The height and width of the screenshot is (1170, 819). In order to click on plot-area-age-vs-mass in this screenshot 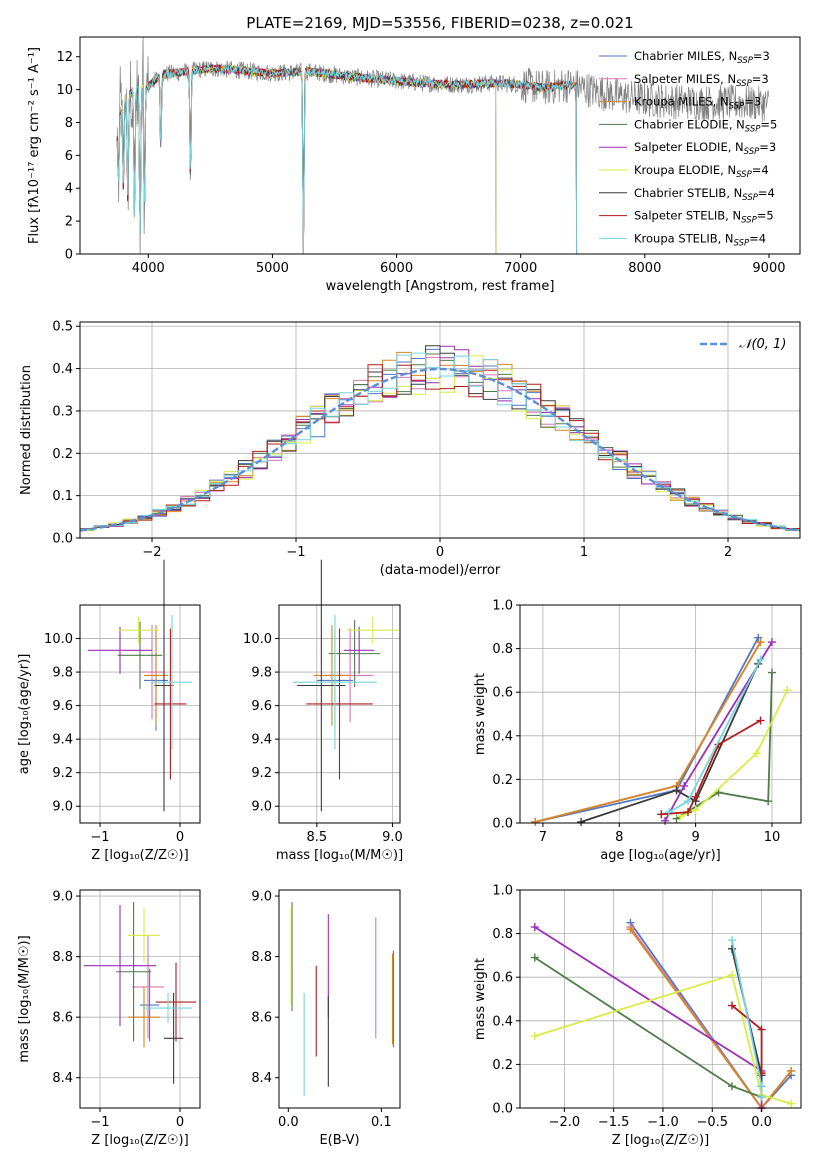, I will do `click(345, 685)`.